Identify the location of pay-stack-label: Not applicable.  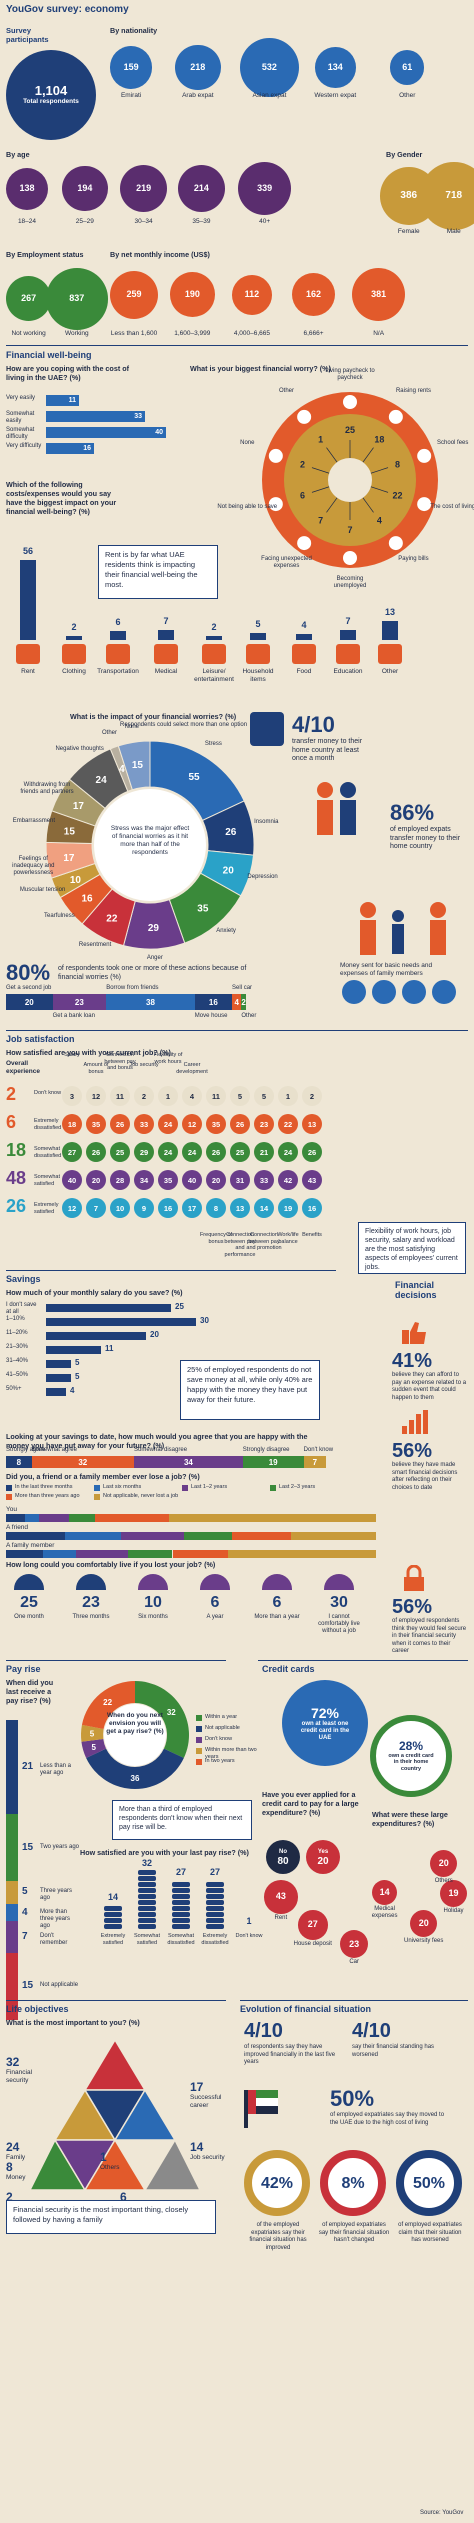
(59, 1985).